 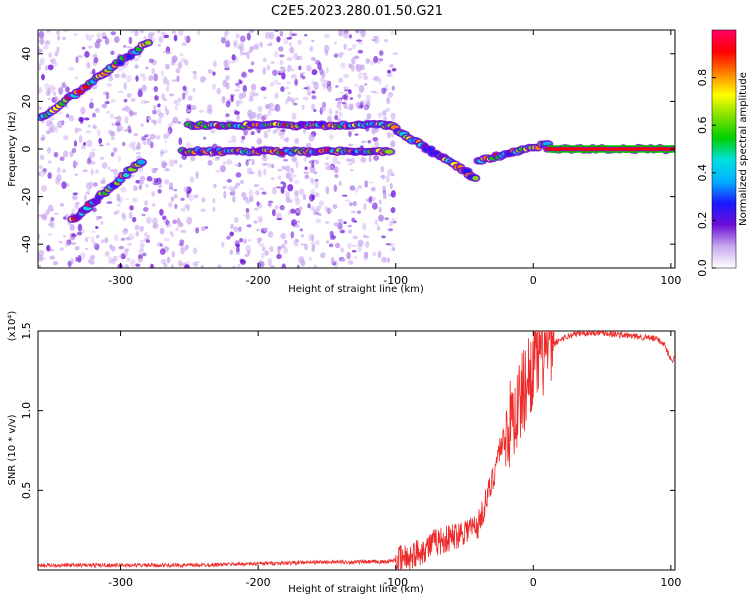 I want to click on spectrogram-x-label: Height of straight line (km), so click(x=356, y=289).